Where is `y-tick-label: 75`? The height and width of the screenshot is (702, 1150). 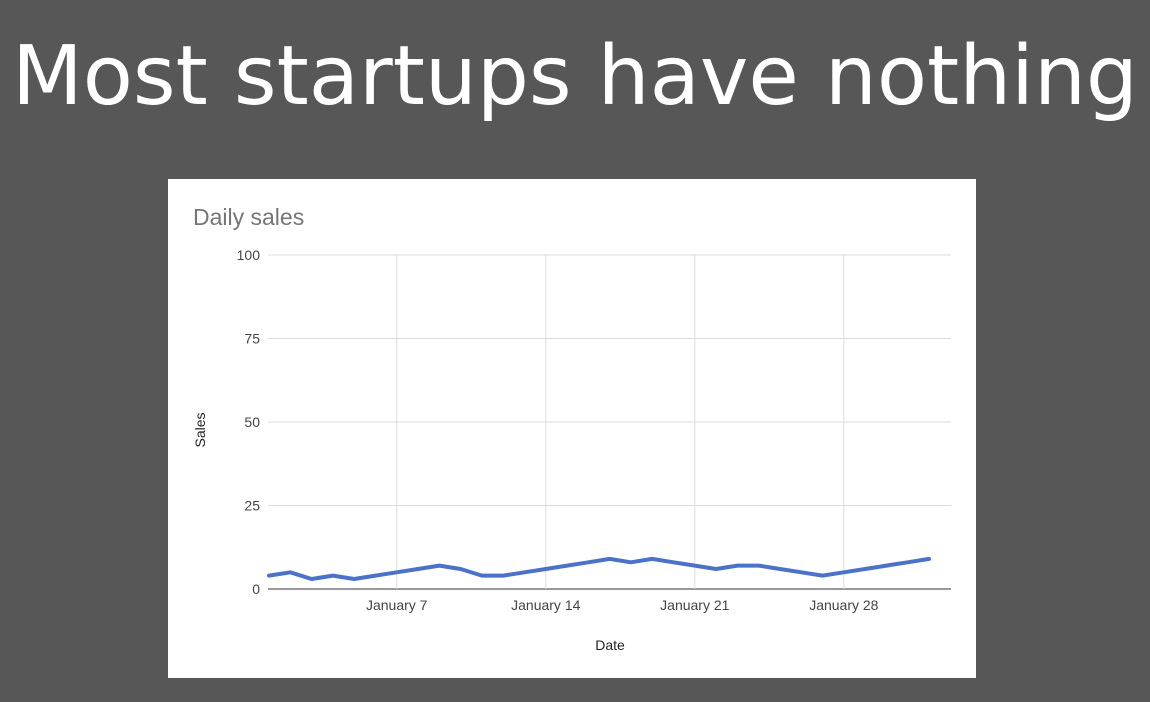
y-tick-label: 75 is located at coordinates (252, 339).